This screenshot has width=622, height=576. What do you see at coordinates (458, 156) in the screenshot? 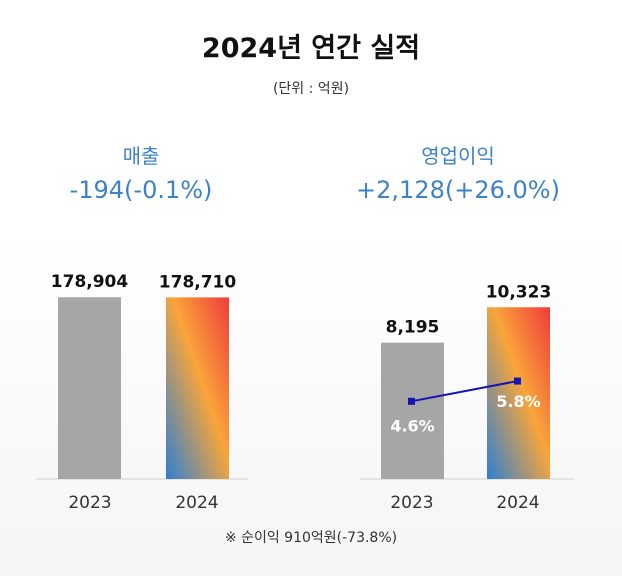
I see `operating-profit-label: 영업이익` at bounding box center [458, 156].